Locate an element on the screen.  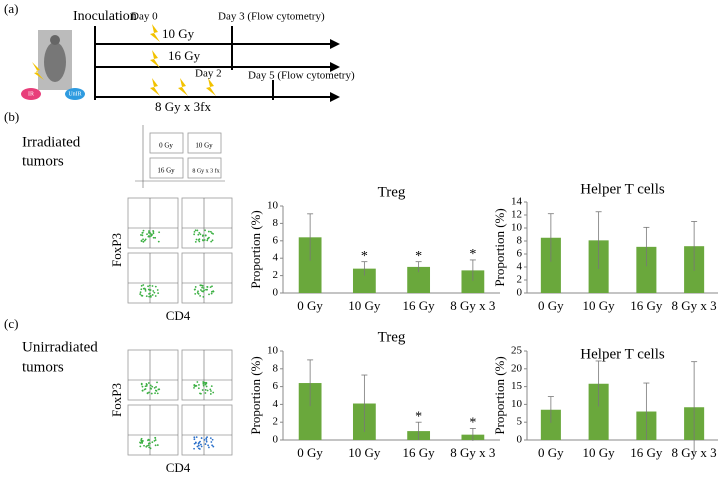
dose: 16 Gy is located at coordinates (184, 55).